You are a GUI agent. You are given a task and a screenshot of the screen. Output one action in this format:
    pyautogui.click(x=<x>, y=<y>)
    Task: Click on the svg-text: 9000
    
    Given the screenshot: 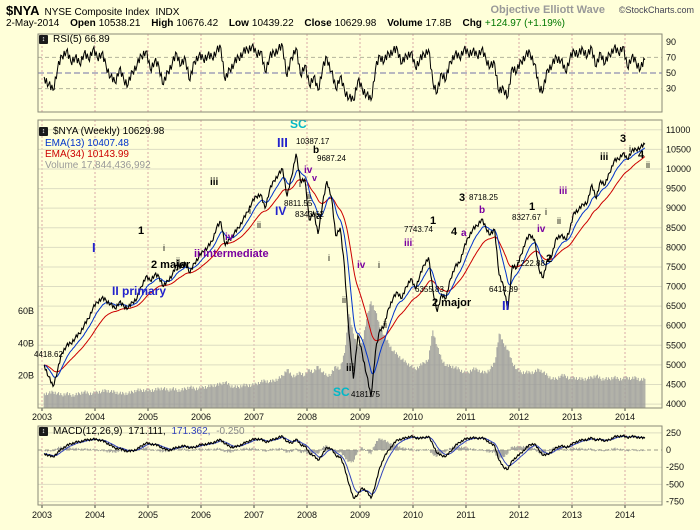 What is the action you would take?
    pyautogui.click(x=676, y=208)
    